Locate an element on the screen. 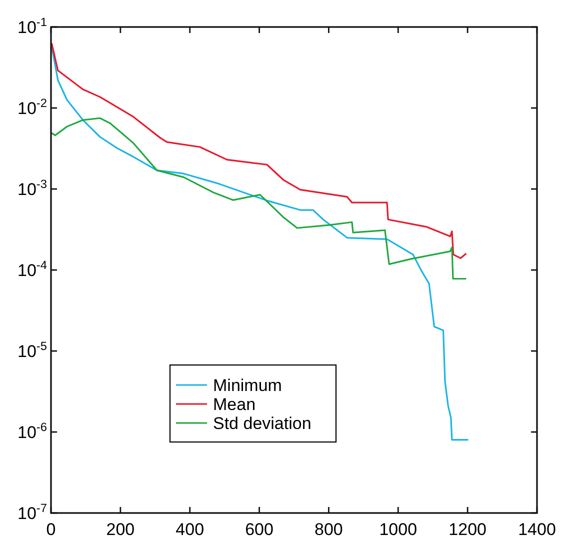 This screenshot has width=562, height=540. x-tick-label: 400 is located at coordinates (190, 529).